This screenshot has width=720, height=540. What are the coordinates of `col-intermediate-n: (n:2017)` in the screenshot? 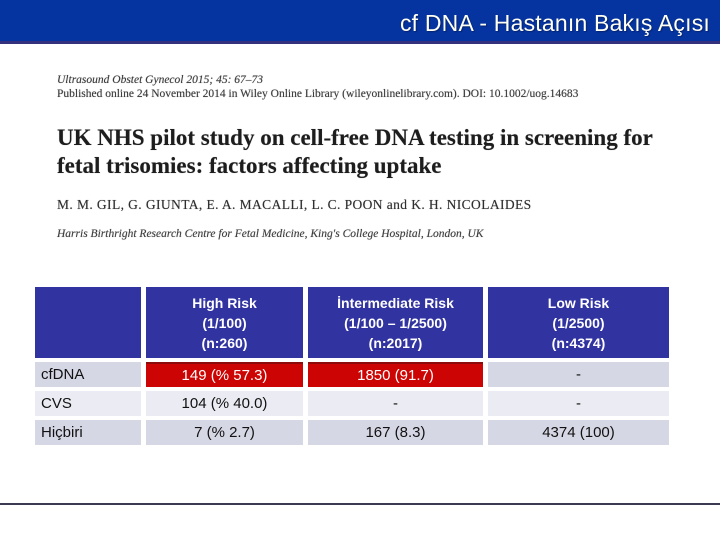 It's located at (395, 342).